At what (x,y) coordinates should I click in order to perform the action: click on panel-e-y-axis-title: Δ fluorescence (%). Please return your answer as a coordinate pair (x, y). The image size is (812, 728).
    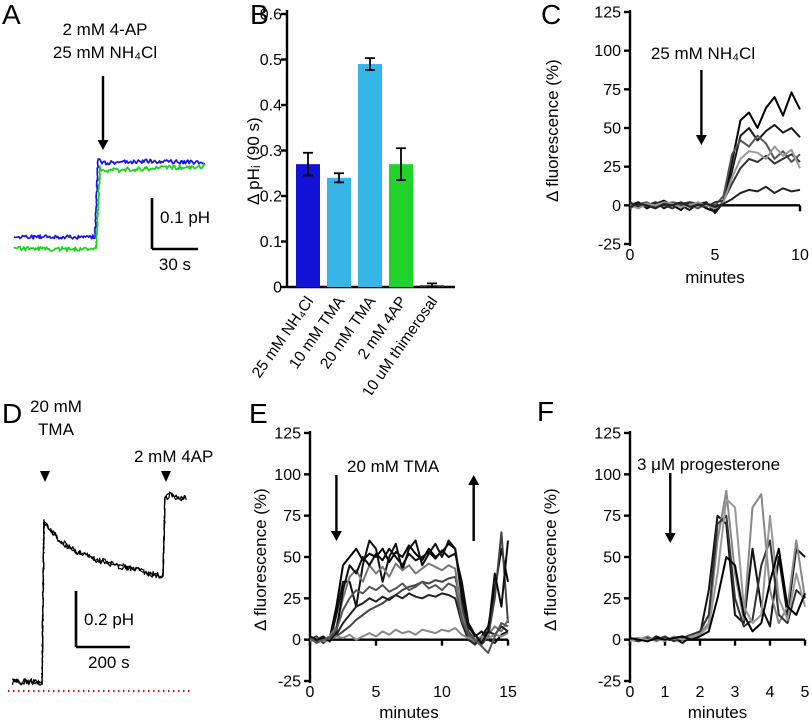
    Looking at the image, I should click on (260, 559).